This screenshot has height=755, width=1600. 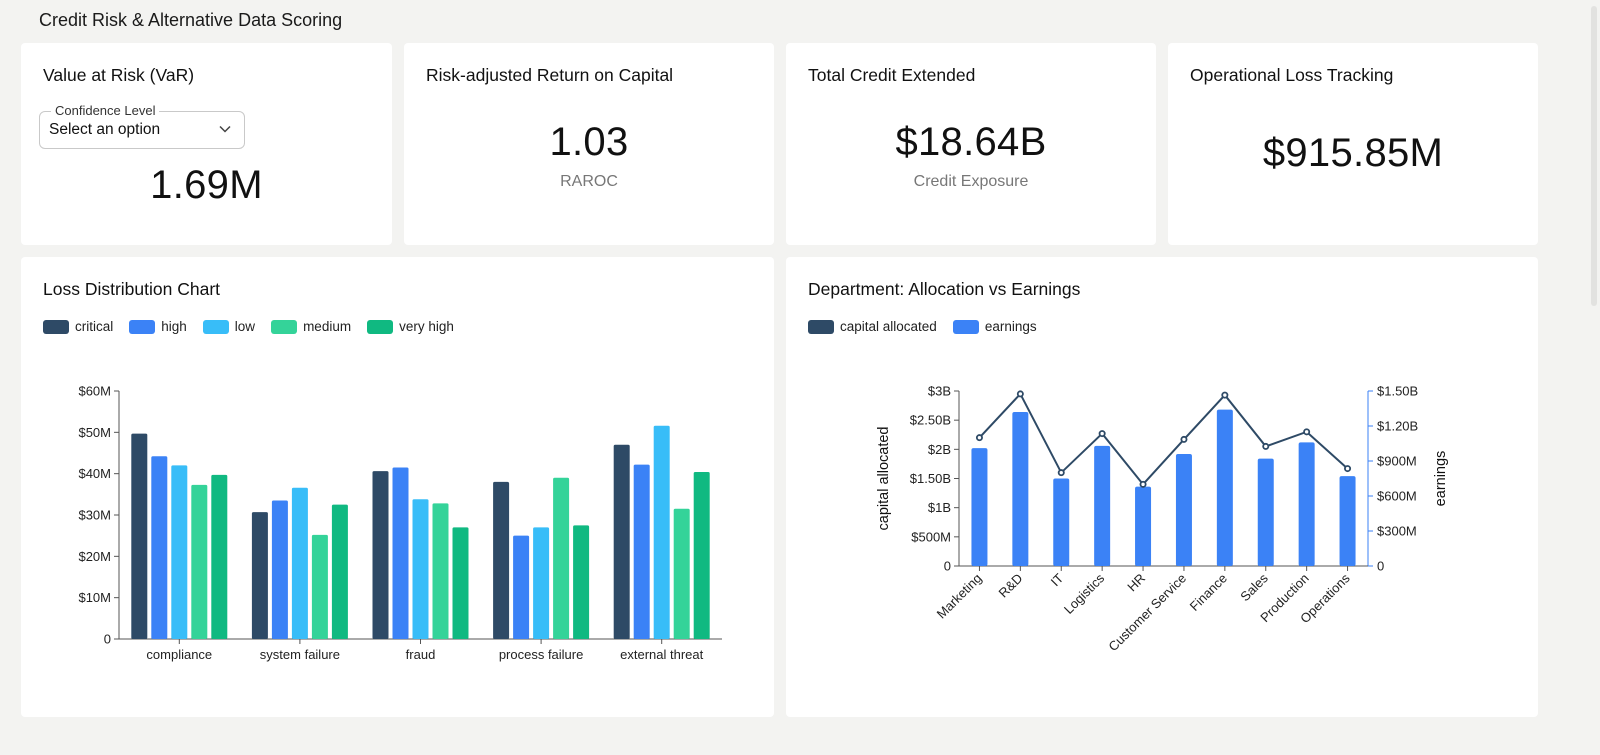 What do you see at coordinates (888, 326) in the screenshot?
I see `legend-label: capital allocated` at bounding box center [888, 326].